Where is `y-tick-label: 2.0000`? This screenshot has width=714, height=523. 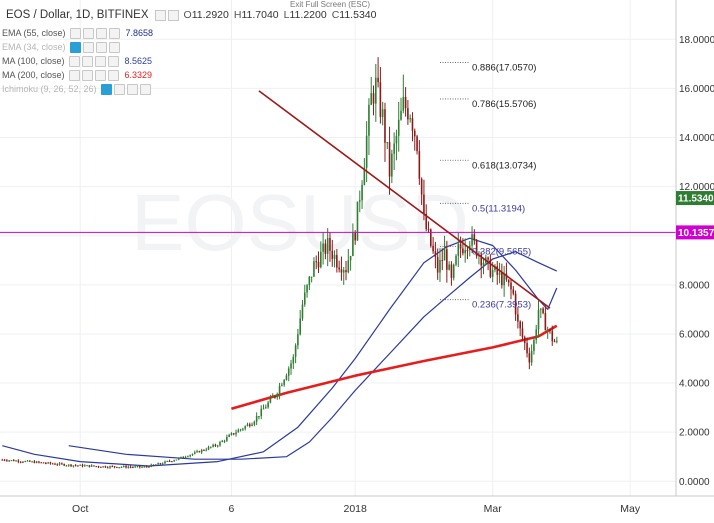
y-tick-label: 2.0000 is located at coordinates (694, 433).